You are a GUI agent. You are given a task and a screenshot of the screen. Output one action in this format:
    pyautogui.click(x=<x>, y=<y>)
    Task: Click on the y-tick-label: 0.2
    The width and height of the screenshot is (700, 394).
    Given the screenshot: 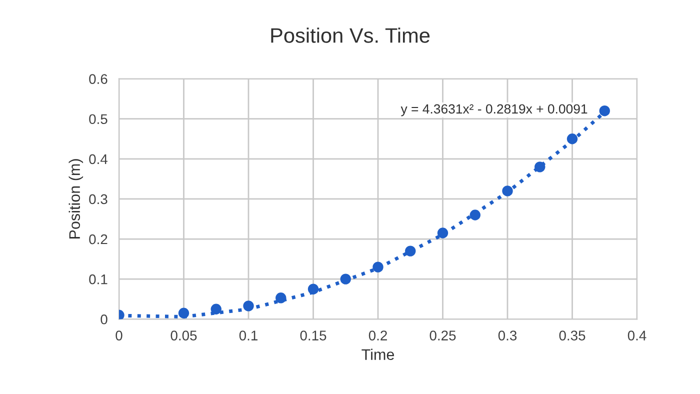 What is the action you would take?
    pyautogui.click(x=98, y=239)
    